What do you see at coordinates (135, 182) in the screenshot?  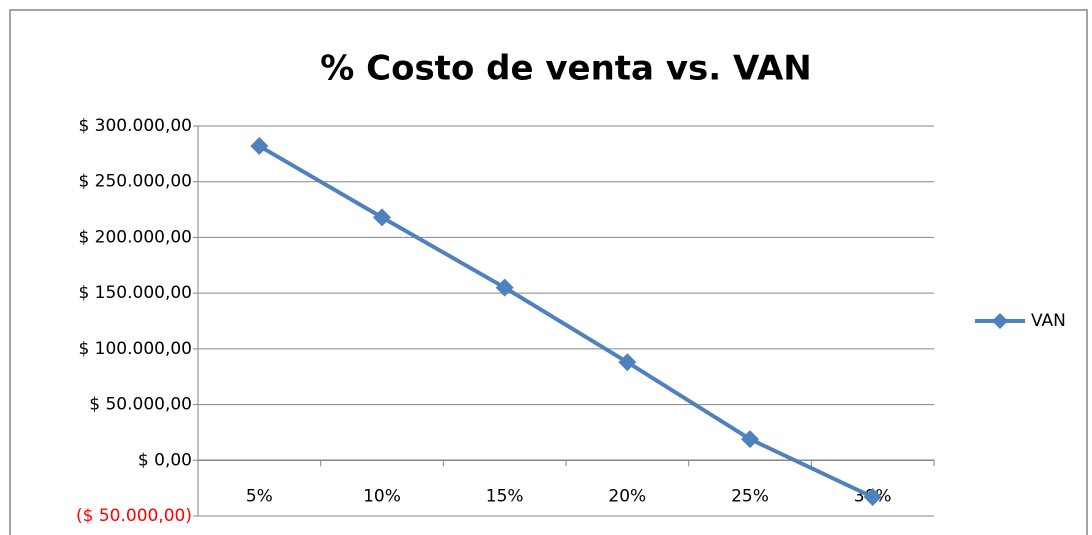 I see `y-tick-label: $ 250.000,00` at bounding box center [135, 182].